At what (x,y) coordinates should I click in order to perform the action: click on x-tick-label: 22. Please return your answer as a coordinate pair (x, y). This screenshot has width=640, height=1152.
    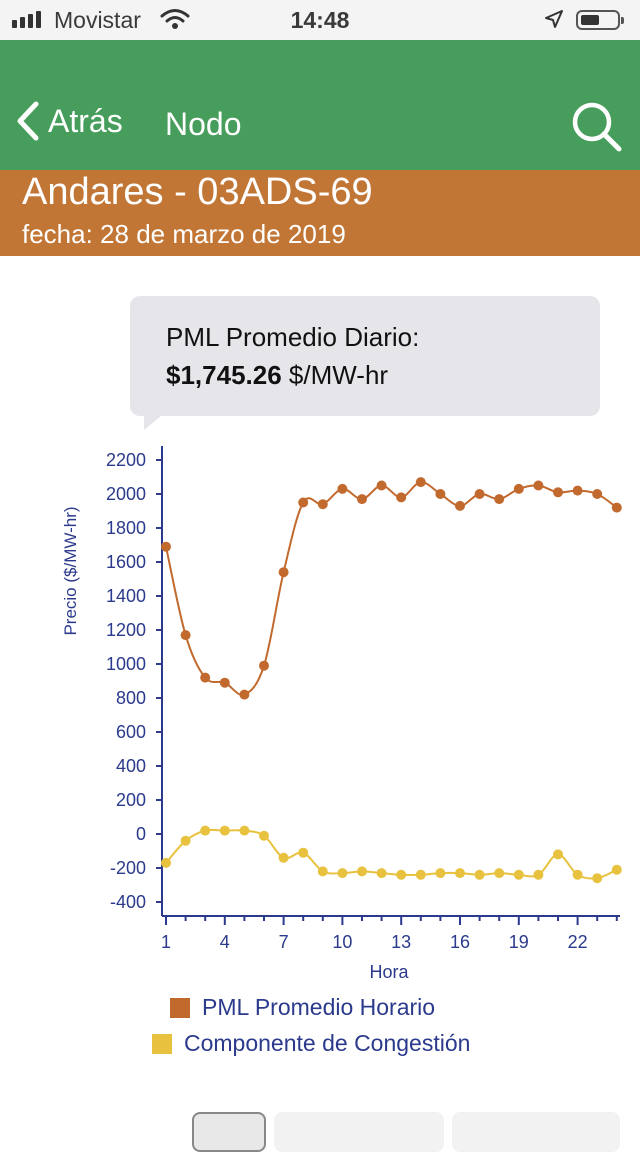
    Looking at the image, I should click on (578, 942).